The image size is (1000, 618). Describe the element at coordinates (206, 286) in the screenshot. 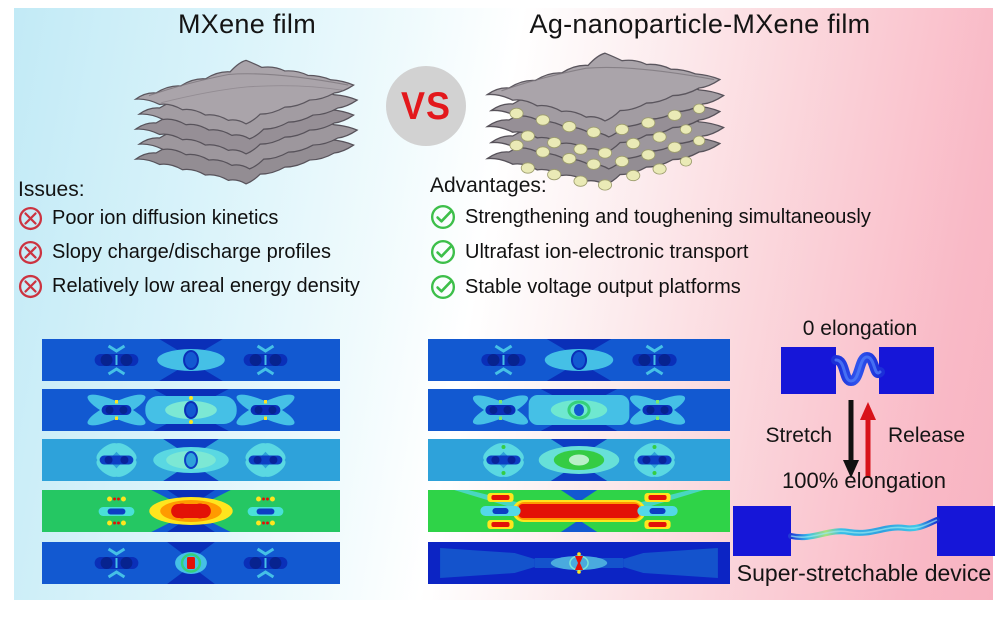

I see `issue-text-3: Relatively low areal energy density` at that location.